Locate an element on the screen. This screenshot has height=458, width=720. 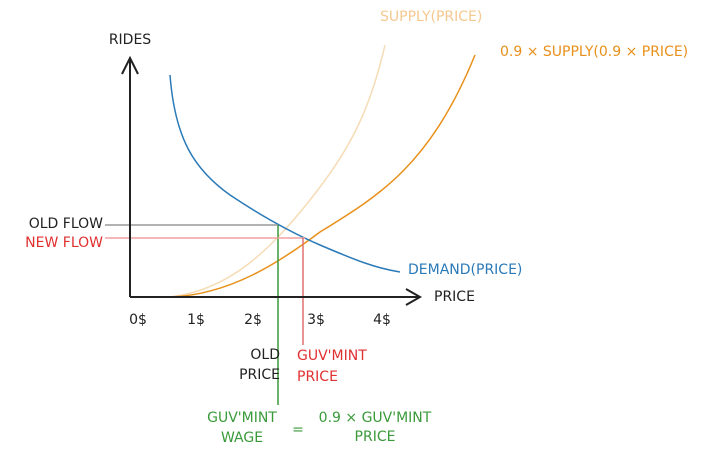
govt-price-label: PRICE is located at coordinates (317, 377).